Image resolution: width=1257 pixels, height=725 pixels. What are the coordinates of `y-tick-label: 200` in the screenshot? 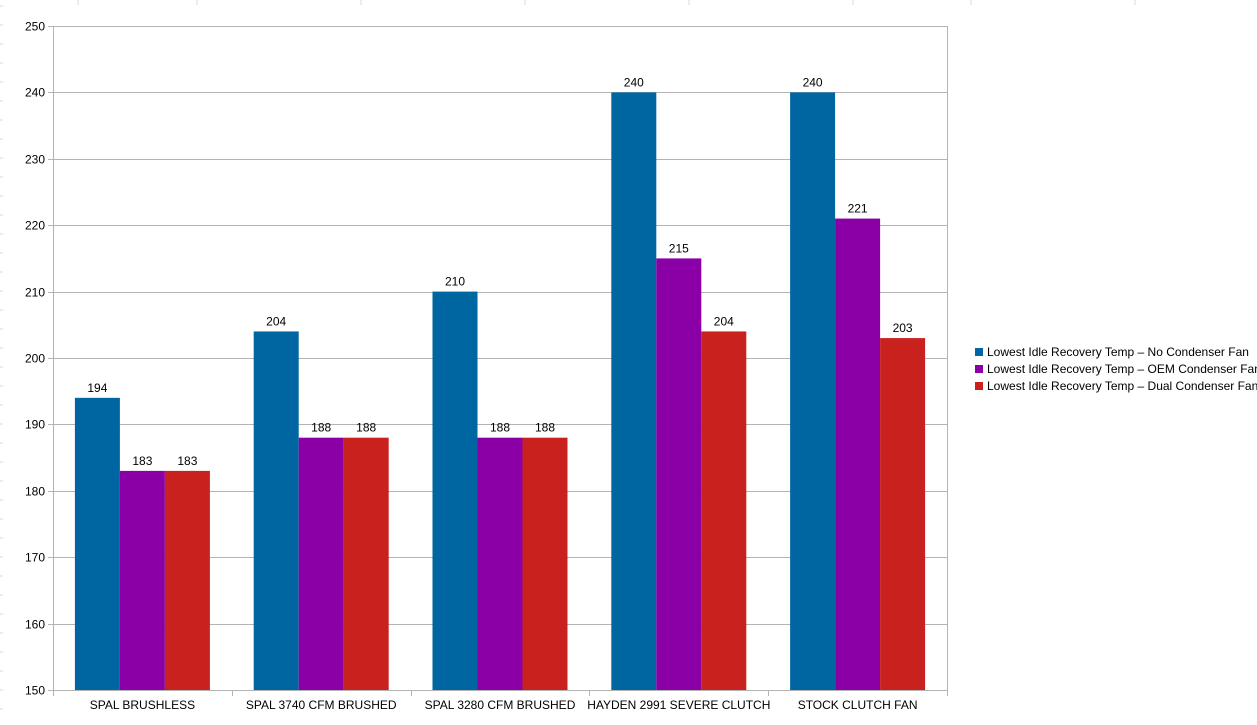 It's located at (35, 359).